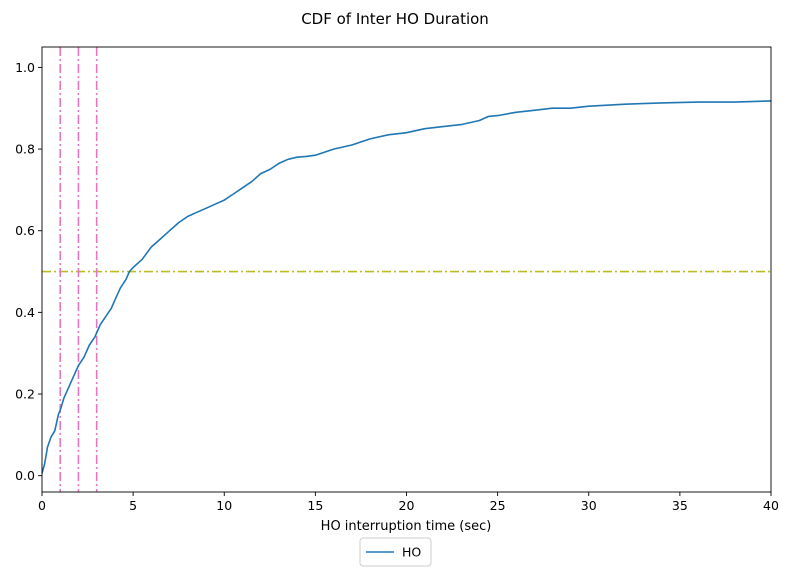  I want to click on x-tick-label: 15, so click(315, 505).